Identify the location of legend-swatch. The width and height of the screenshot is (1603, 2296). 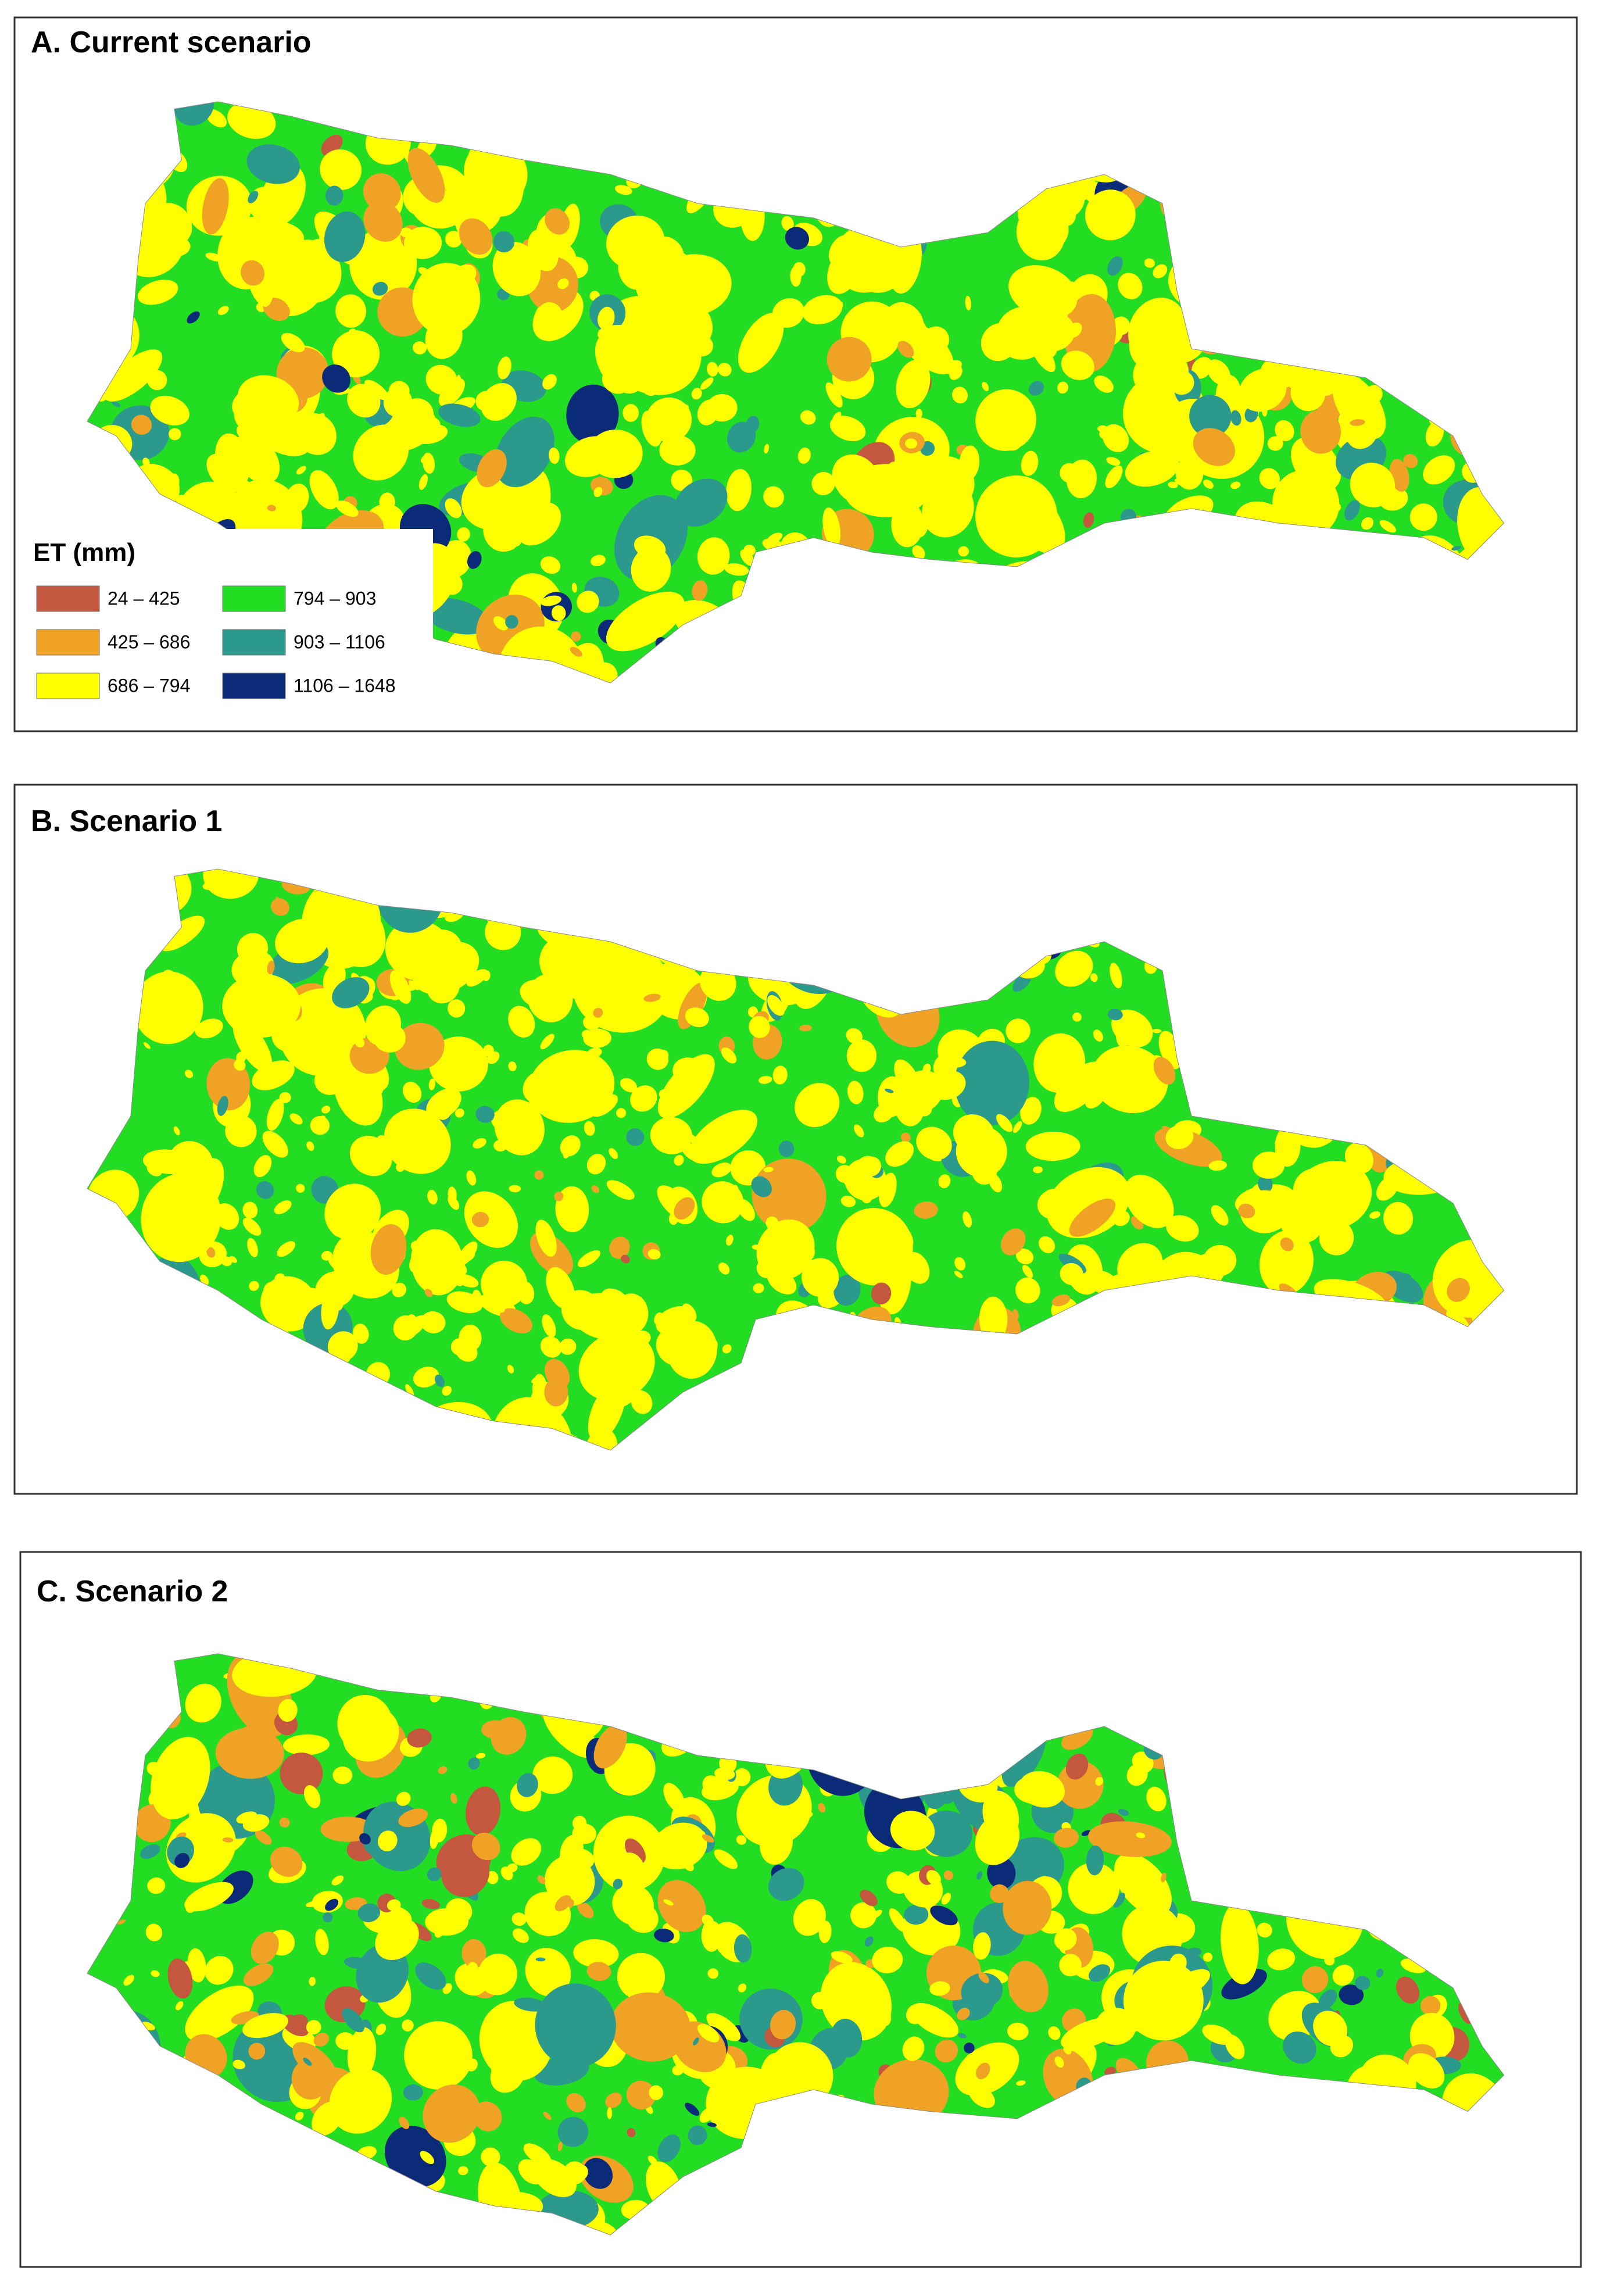
(254, 598).